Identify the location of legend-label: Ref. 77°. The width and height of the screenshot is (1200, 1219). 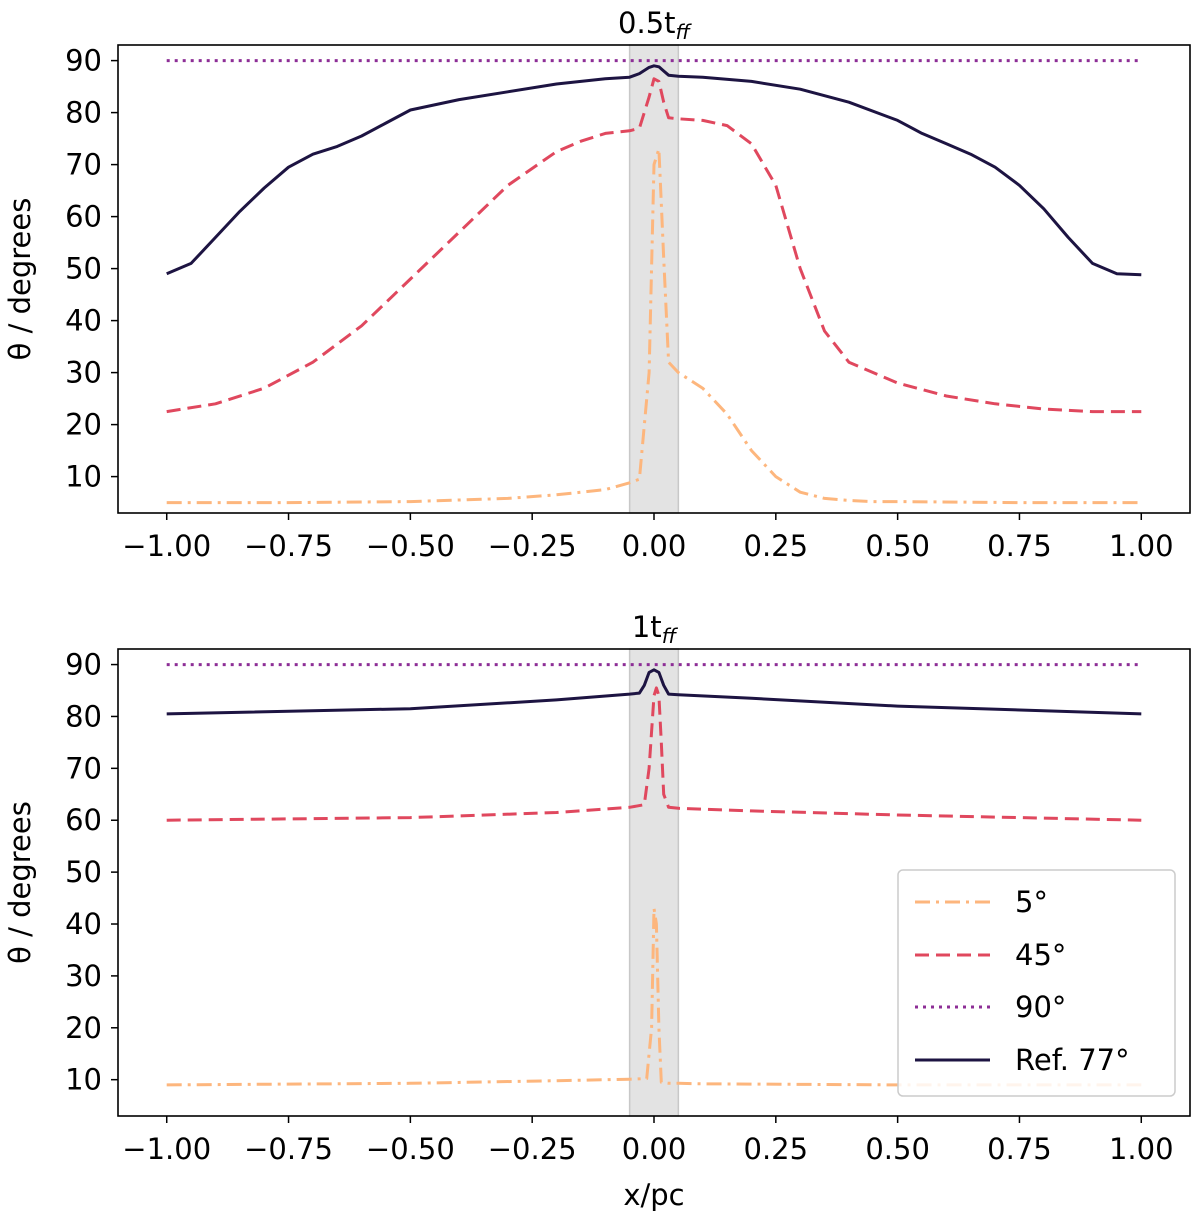
(1072, 1060).